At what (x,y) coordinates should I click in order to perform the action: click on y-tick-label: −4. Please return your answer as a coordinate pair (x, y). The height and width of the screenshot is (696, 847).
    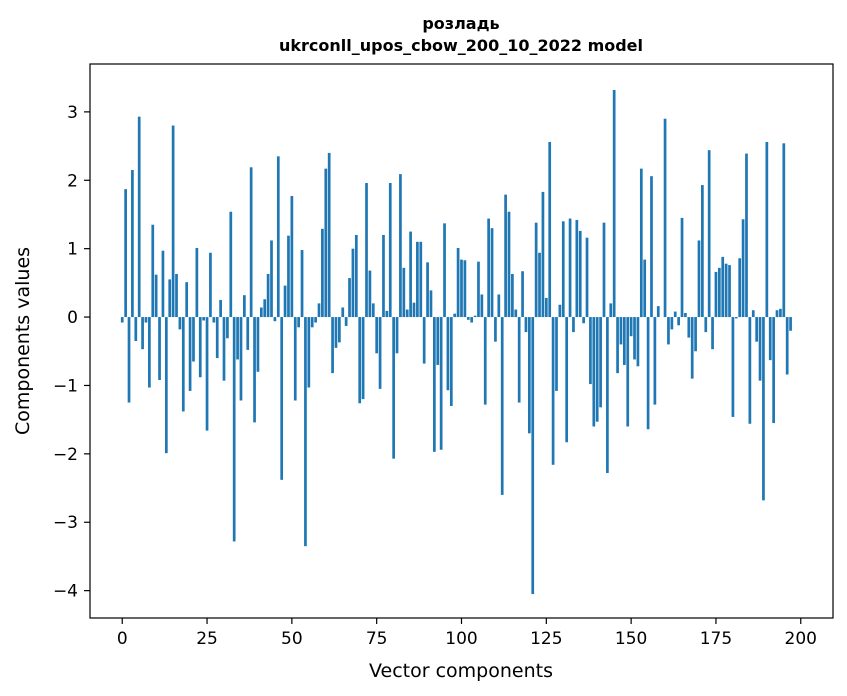
    Looking at the image, I should click on (65, 592).